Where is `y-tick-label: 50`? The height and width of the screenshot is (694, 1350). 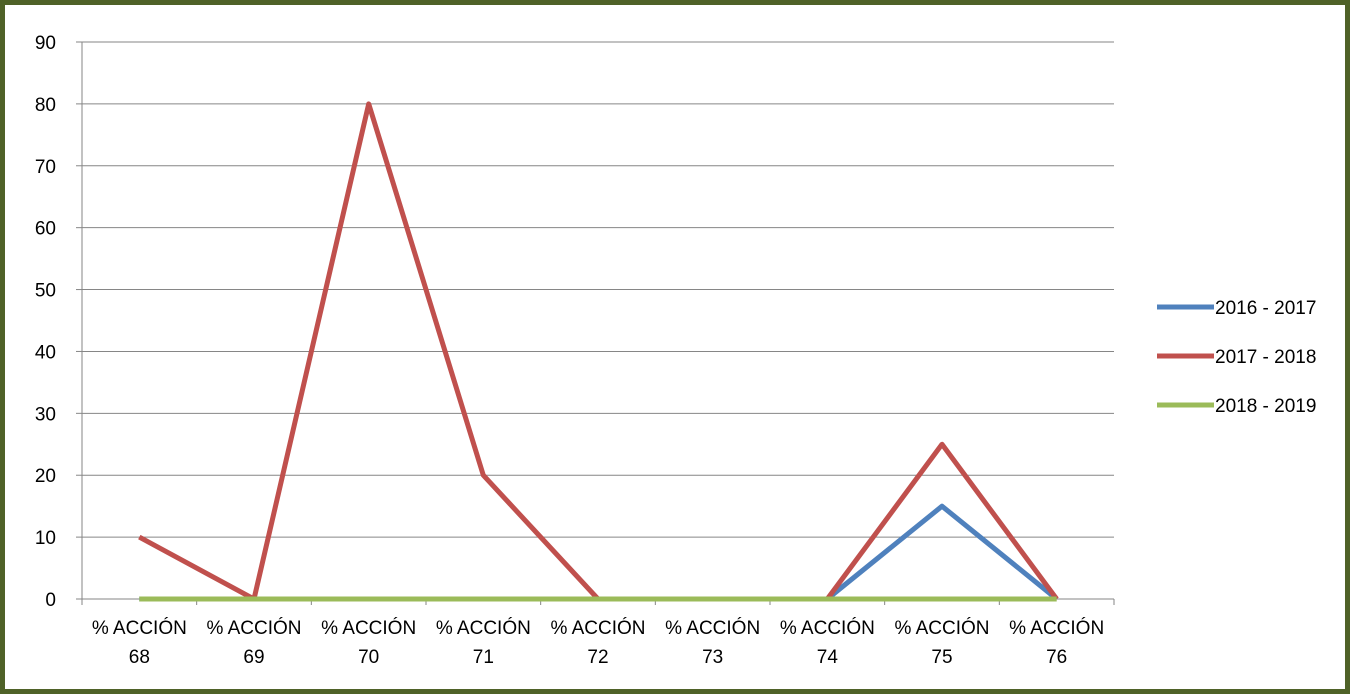
y-tick-label: 50 is located at coordinates (45, 291).